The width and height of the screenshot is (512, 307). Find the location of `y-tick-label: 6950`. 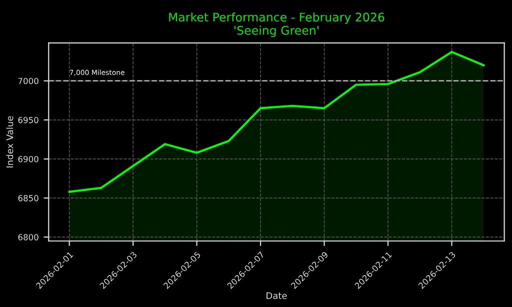

y-tick-label: 6950 is located at coordinates (28, 120).